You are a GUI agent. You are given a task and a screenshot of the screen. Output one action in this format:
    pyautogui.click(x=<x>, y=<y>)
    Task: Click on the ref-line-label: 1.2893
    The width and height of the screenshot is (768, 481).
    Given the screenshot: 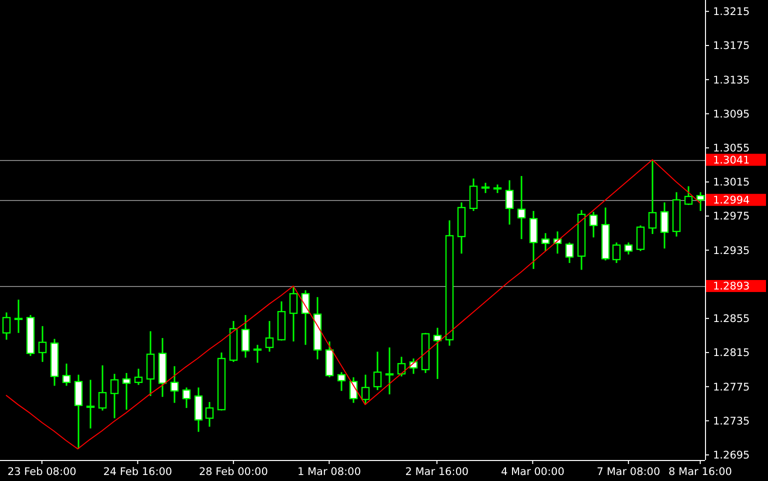 What is the action you would take?
    pyautogui.click(x=731, y=286)
    